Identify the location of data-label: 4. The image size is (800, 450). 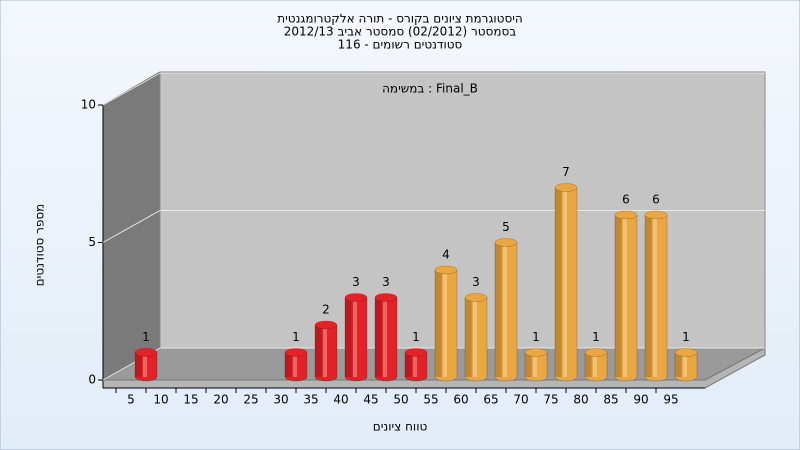
(446, 255).